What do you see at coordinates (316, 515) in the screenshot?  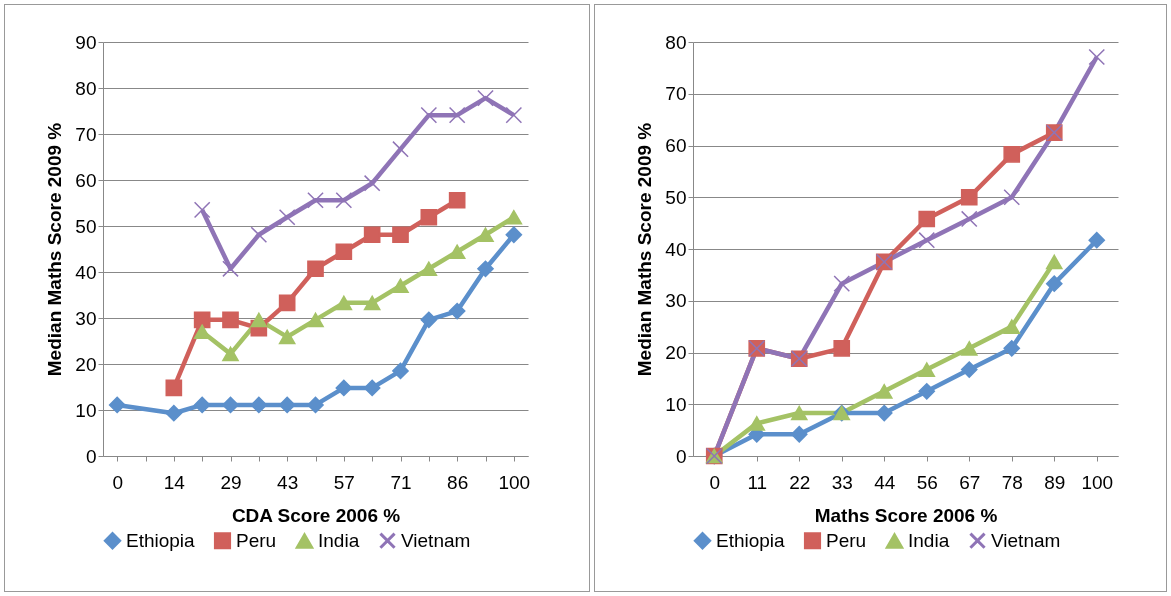 I see `x-axis-title: CDA Score 2006 %` at bounding box center [316, 515].